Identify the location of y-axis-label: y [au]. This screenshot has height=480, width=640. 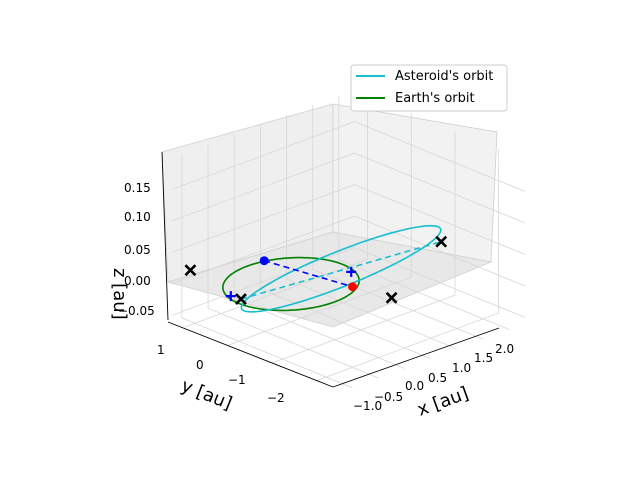
(206, 394).